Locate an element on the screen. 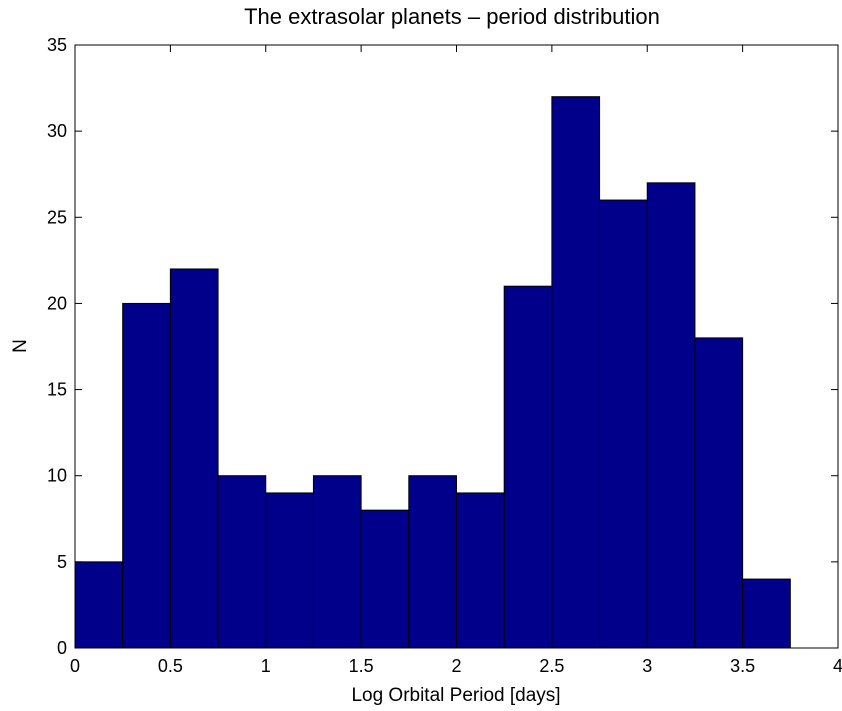 This screenshot has width=842, height=711. x-tick-label: 3 is located at coordinates (647, 666).